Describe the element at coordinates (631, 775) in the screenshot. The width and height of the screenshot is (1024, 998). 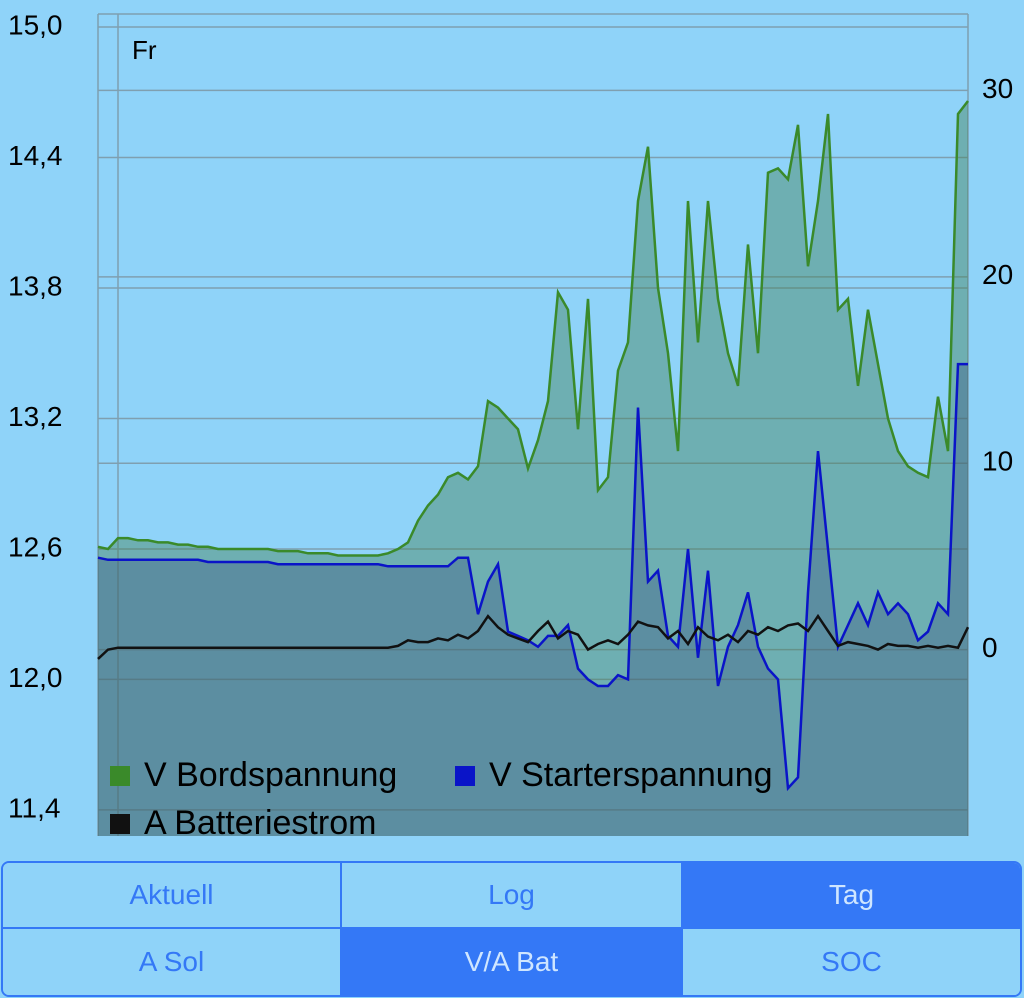
I see `legend-label: V Starterspannung` at that location.